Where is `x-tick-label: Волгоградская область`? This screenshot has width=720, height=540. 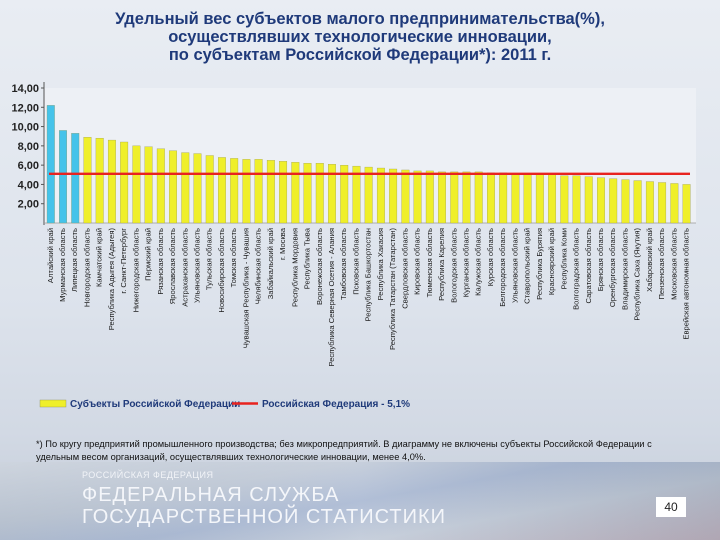 x-tick-label: Волгоградская область is located at coordinates (576, 269).